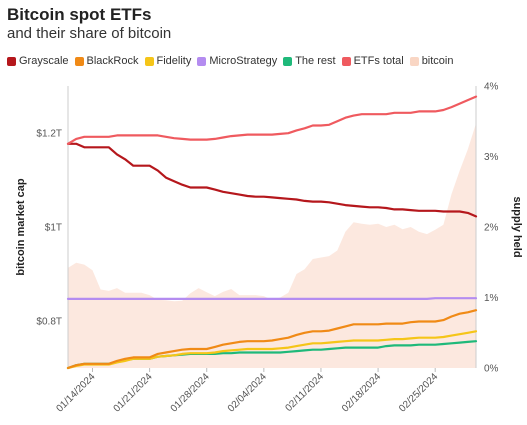 Image resolution: width=527 pixels, height=425 pixels. Describe the element at coordinates (44, 61) in the screenshot. I see `legend-label: Grayscale` at that location.